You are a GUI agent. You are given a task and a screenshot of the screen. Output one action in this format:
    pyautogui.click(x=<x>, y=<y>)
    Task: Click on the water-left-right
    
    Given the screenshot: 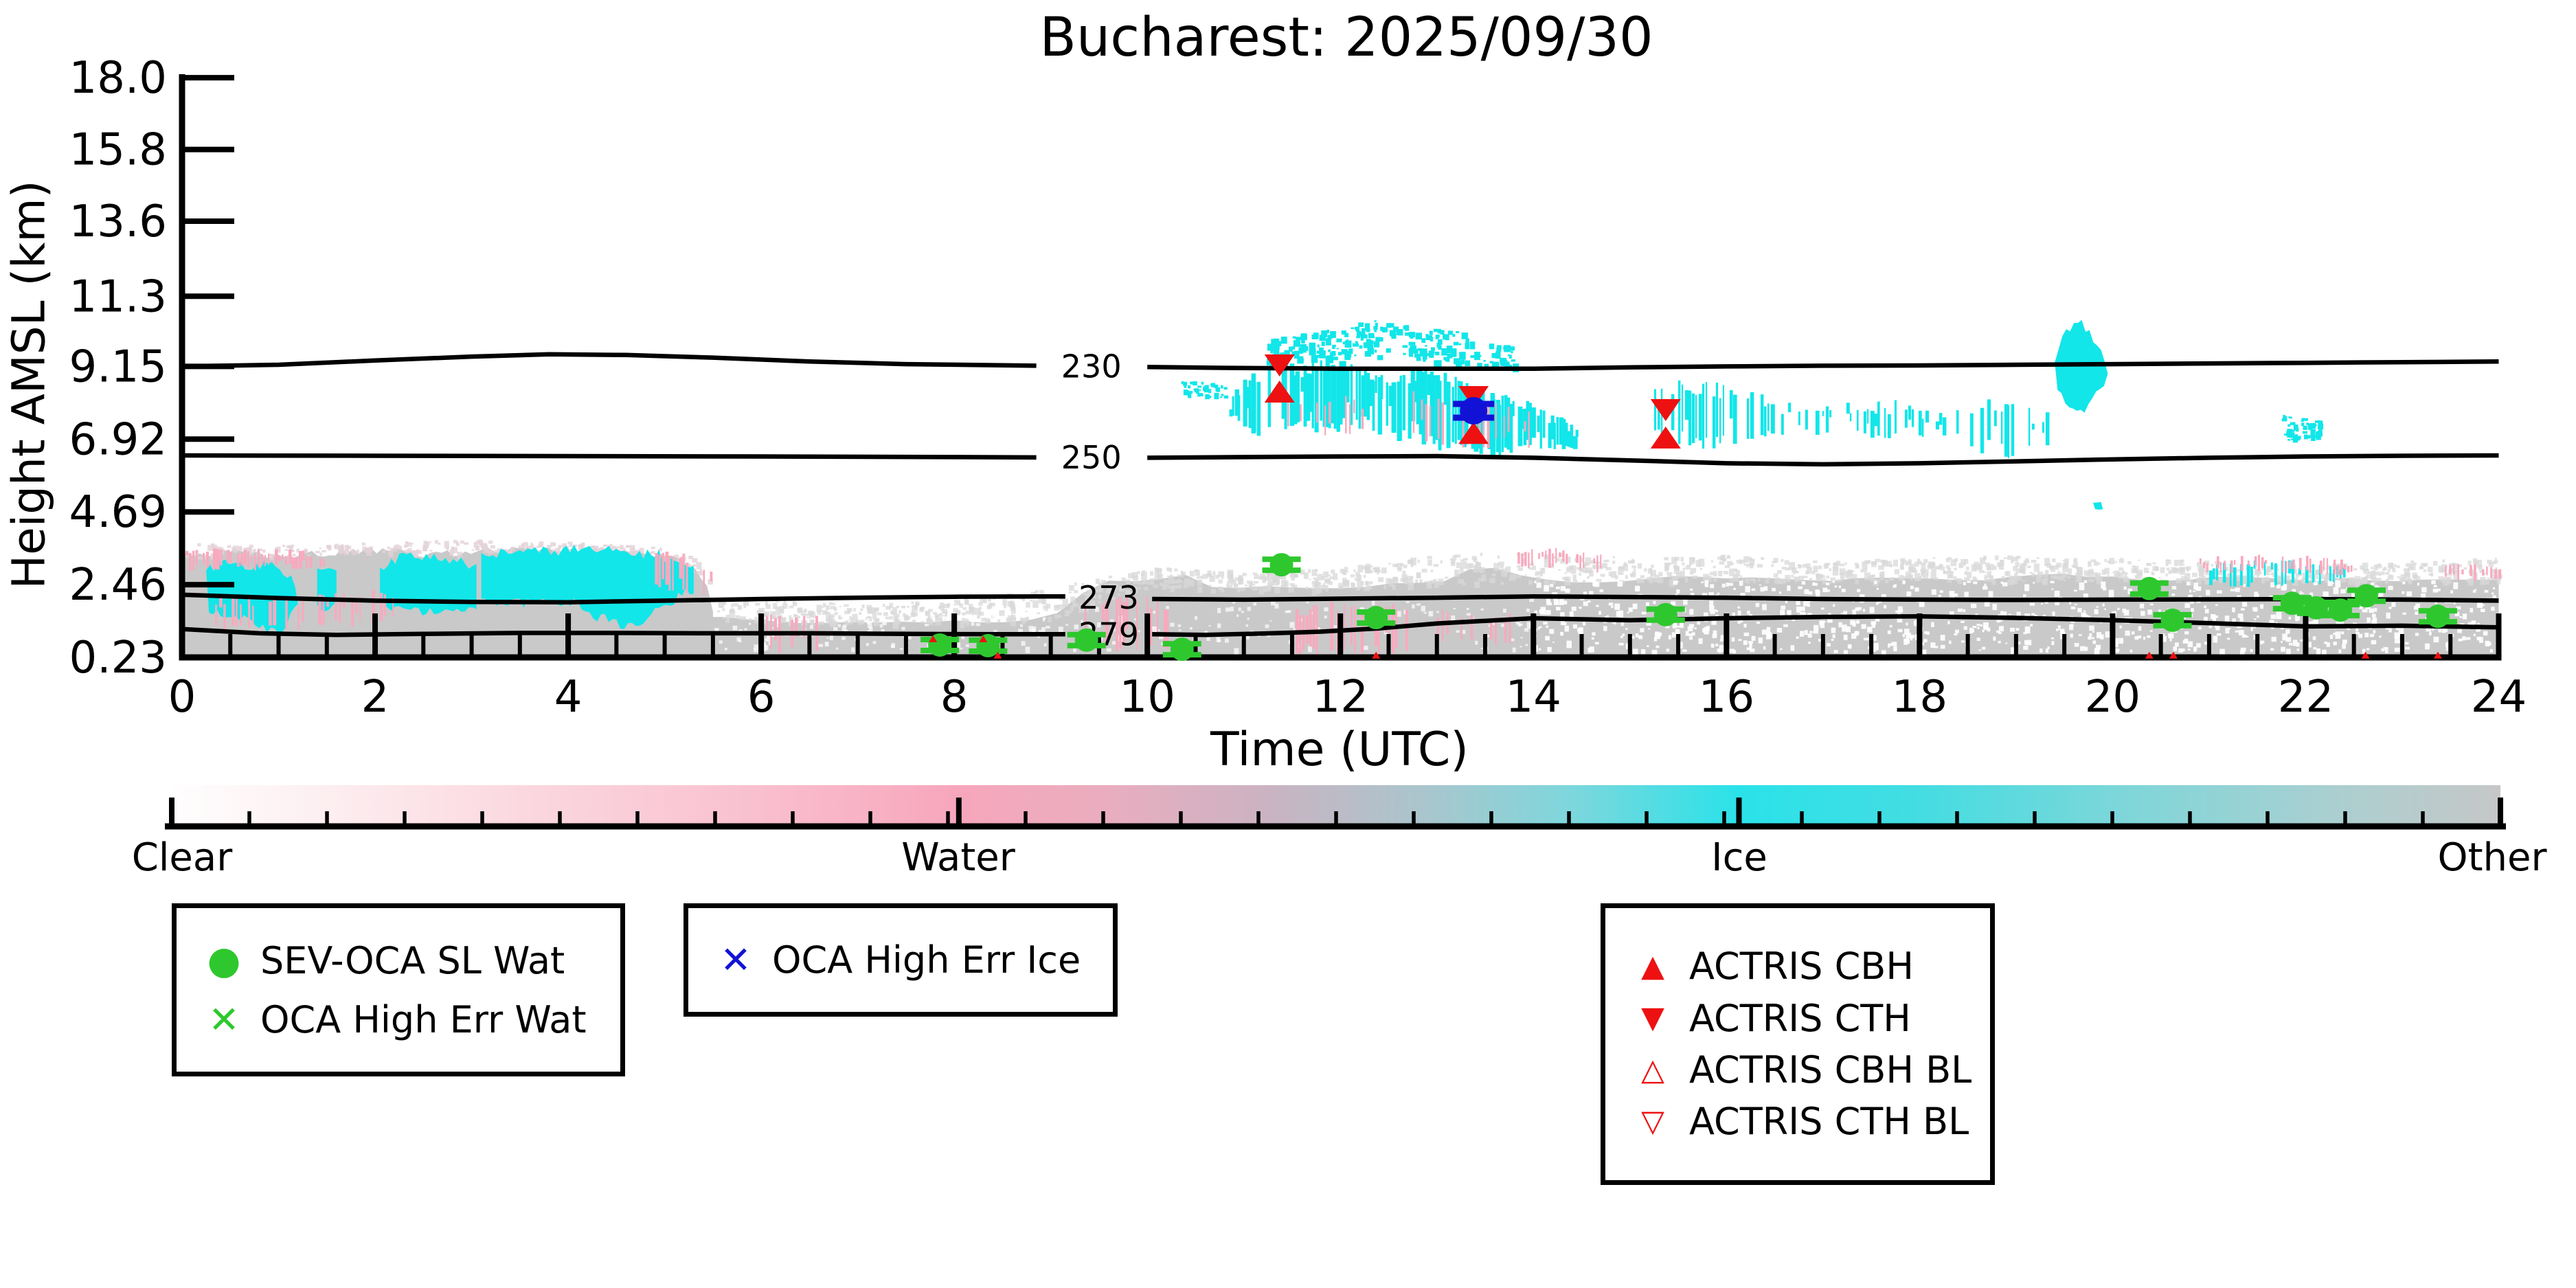 What is the action you would take?
    pyautogui.click(x=684, y=574)
    